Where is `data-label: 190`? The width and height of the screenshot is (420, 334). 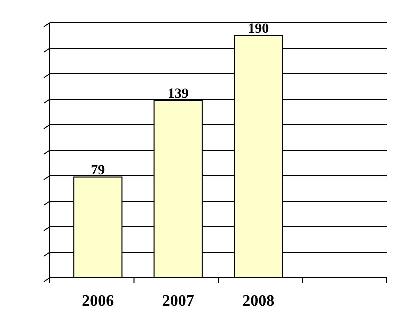 data-label: 190 is located at coordinates (259, 29).